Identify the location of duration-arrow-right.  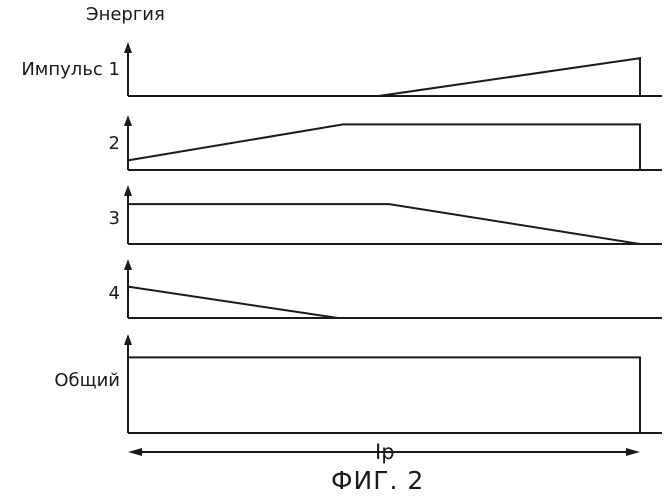
(633, 452).